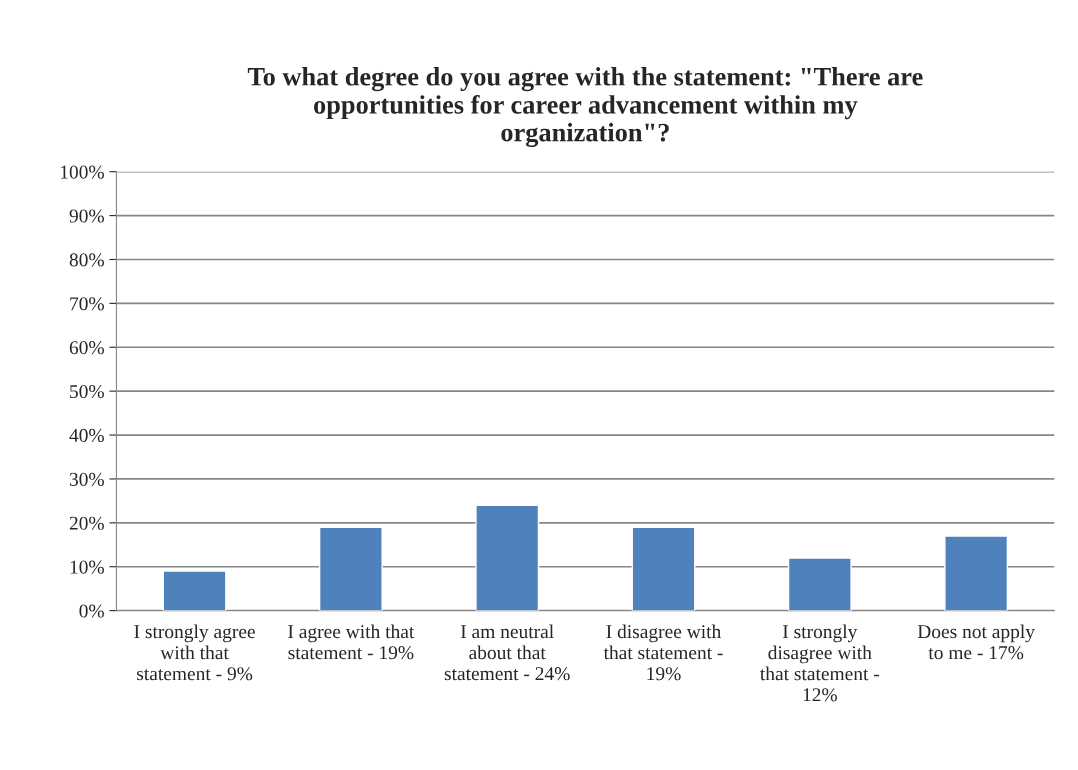 This screenshot has height=770, width=1078. Describe the element at coordinates (86, 479) in the screenshot. I see `y-tick-label: 30%` at that location.